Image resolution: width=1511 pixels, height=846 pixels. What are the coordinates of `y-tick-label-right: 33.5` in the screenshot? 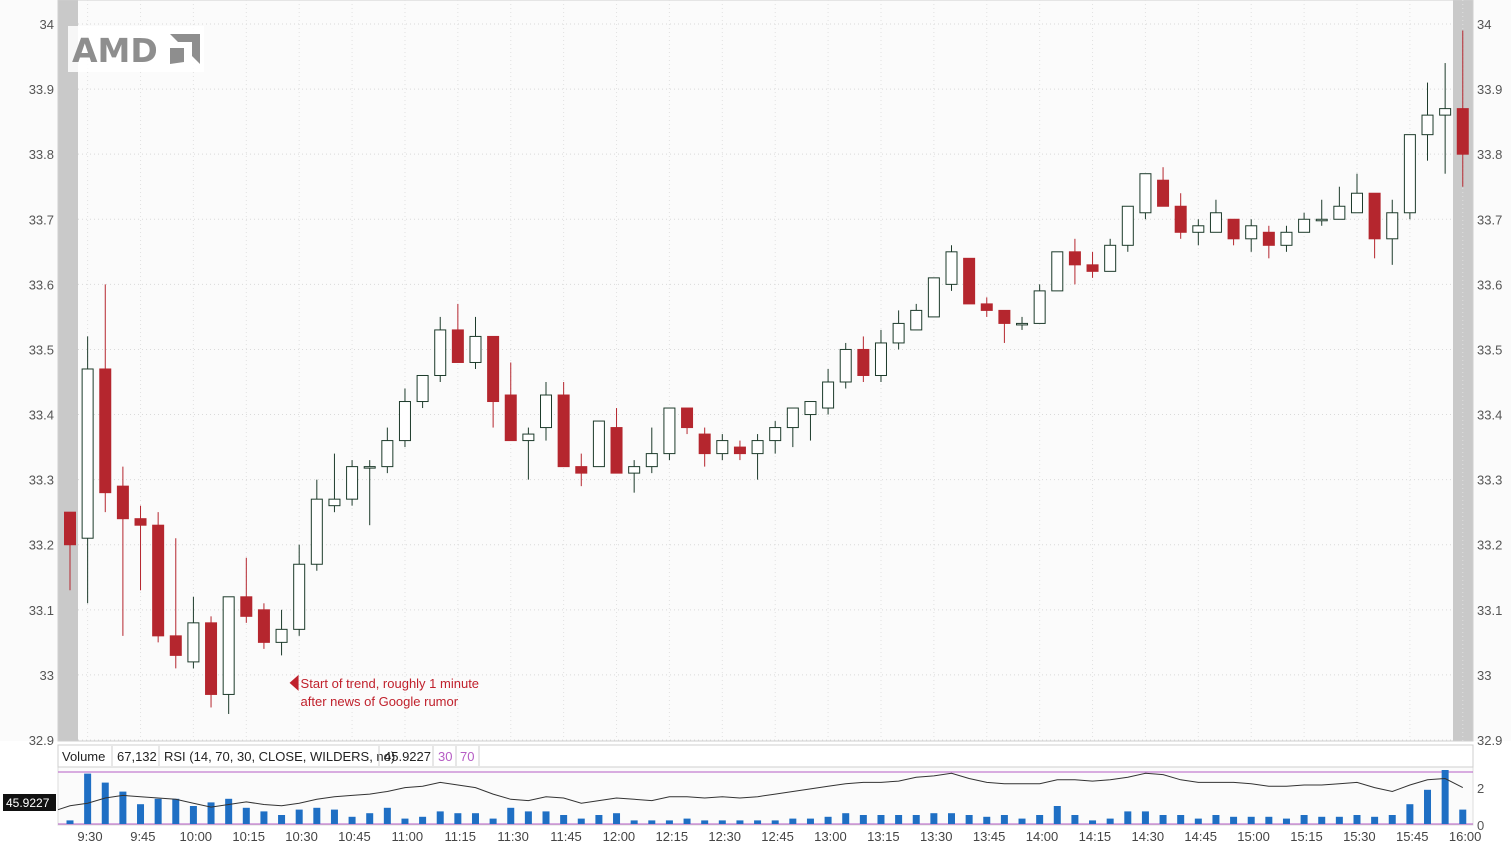 It's located at (1489, 349).